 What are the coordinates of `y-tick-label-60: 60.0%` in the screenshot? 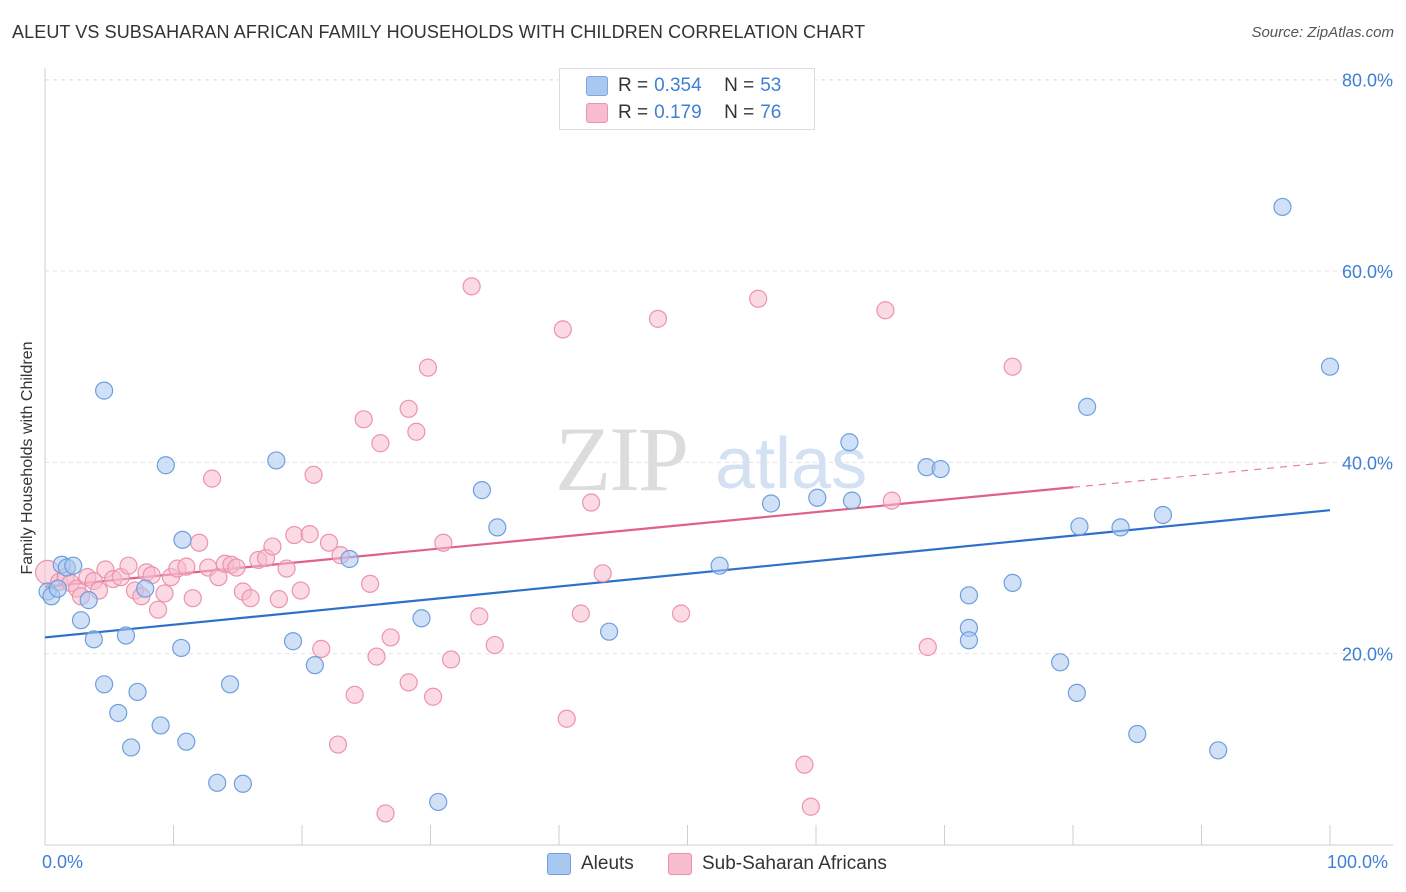 It's located at (1367, 272).